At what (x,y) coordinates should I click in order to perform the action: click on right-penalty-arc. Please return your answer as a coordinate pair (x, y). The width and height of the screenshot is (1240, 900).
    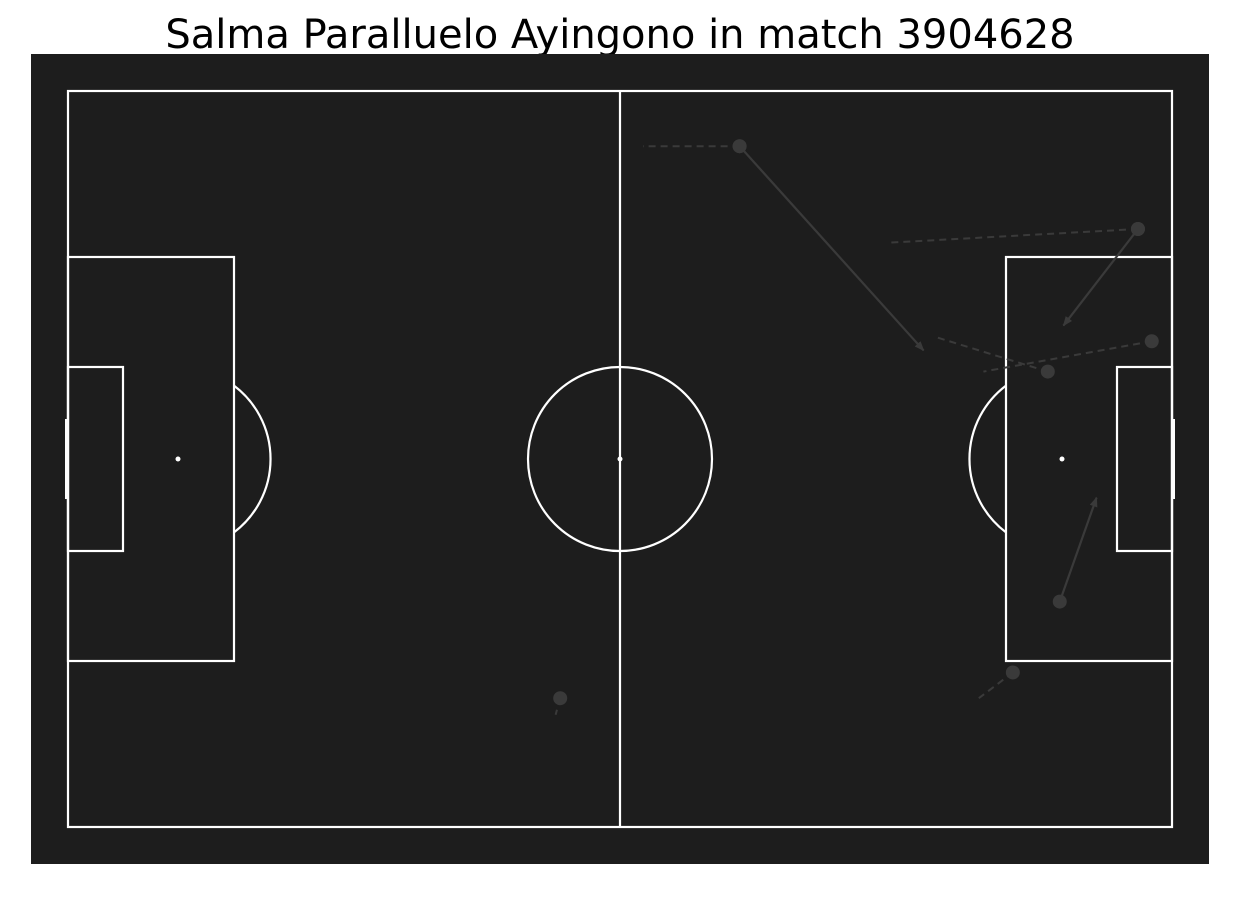
    Looking at the image, I should click on (987, 459).